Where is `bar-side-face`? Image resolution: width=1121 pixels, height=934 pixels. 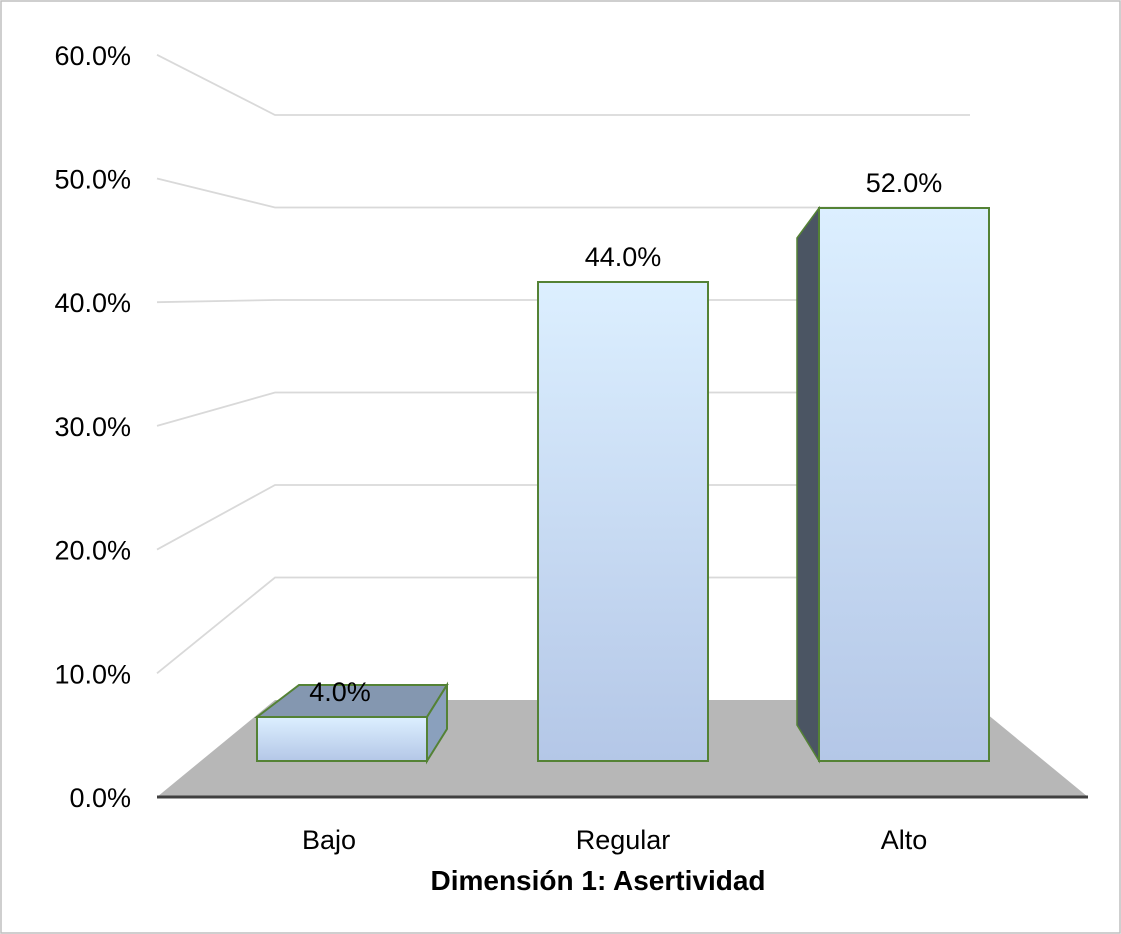 bar-side-face is located at coordinates (808, 484).